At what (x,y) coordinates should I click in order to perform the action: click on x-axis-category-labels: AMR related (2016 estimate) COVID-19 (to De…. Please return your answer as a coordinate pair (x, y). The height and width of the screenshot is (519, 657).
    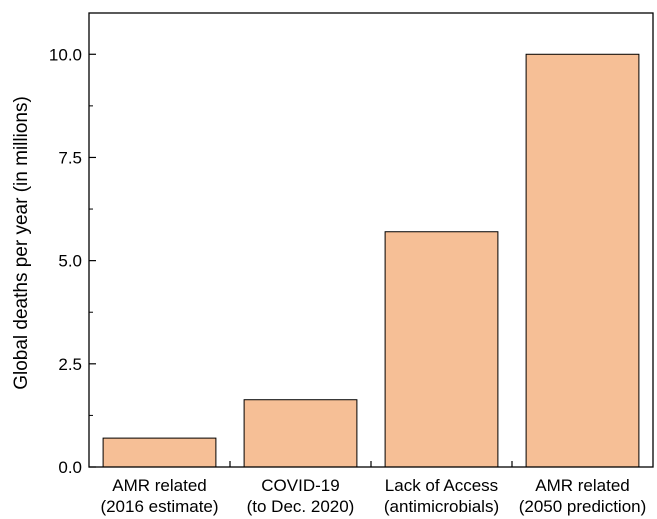
    Looking at the image, I should click on (373, 496).